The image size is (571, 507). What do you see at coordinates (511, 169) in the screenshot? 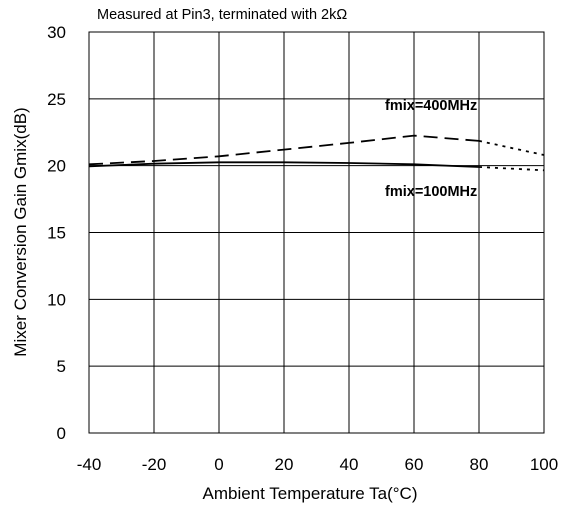
I see `series-extrapolation-fmix-100mhz` at bounding box center [511, 169].